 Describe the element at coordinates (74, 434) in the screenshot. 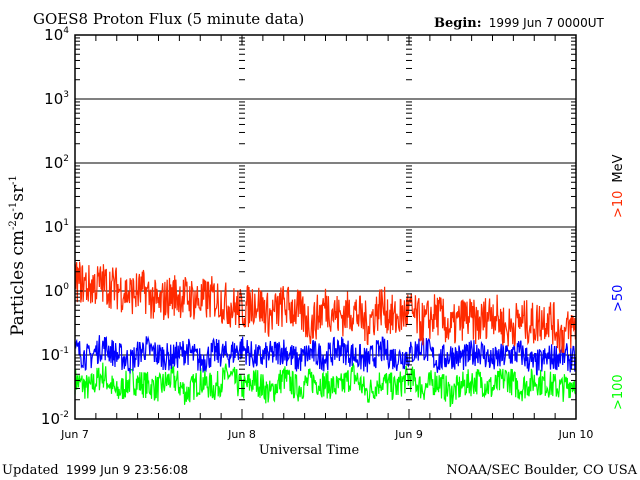

I see `x-tick-label: Jun 7` at that location.